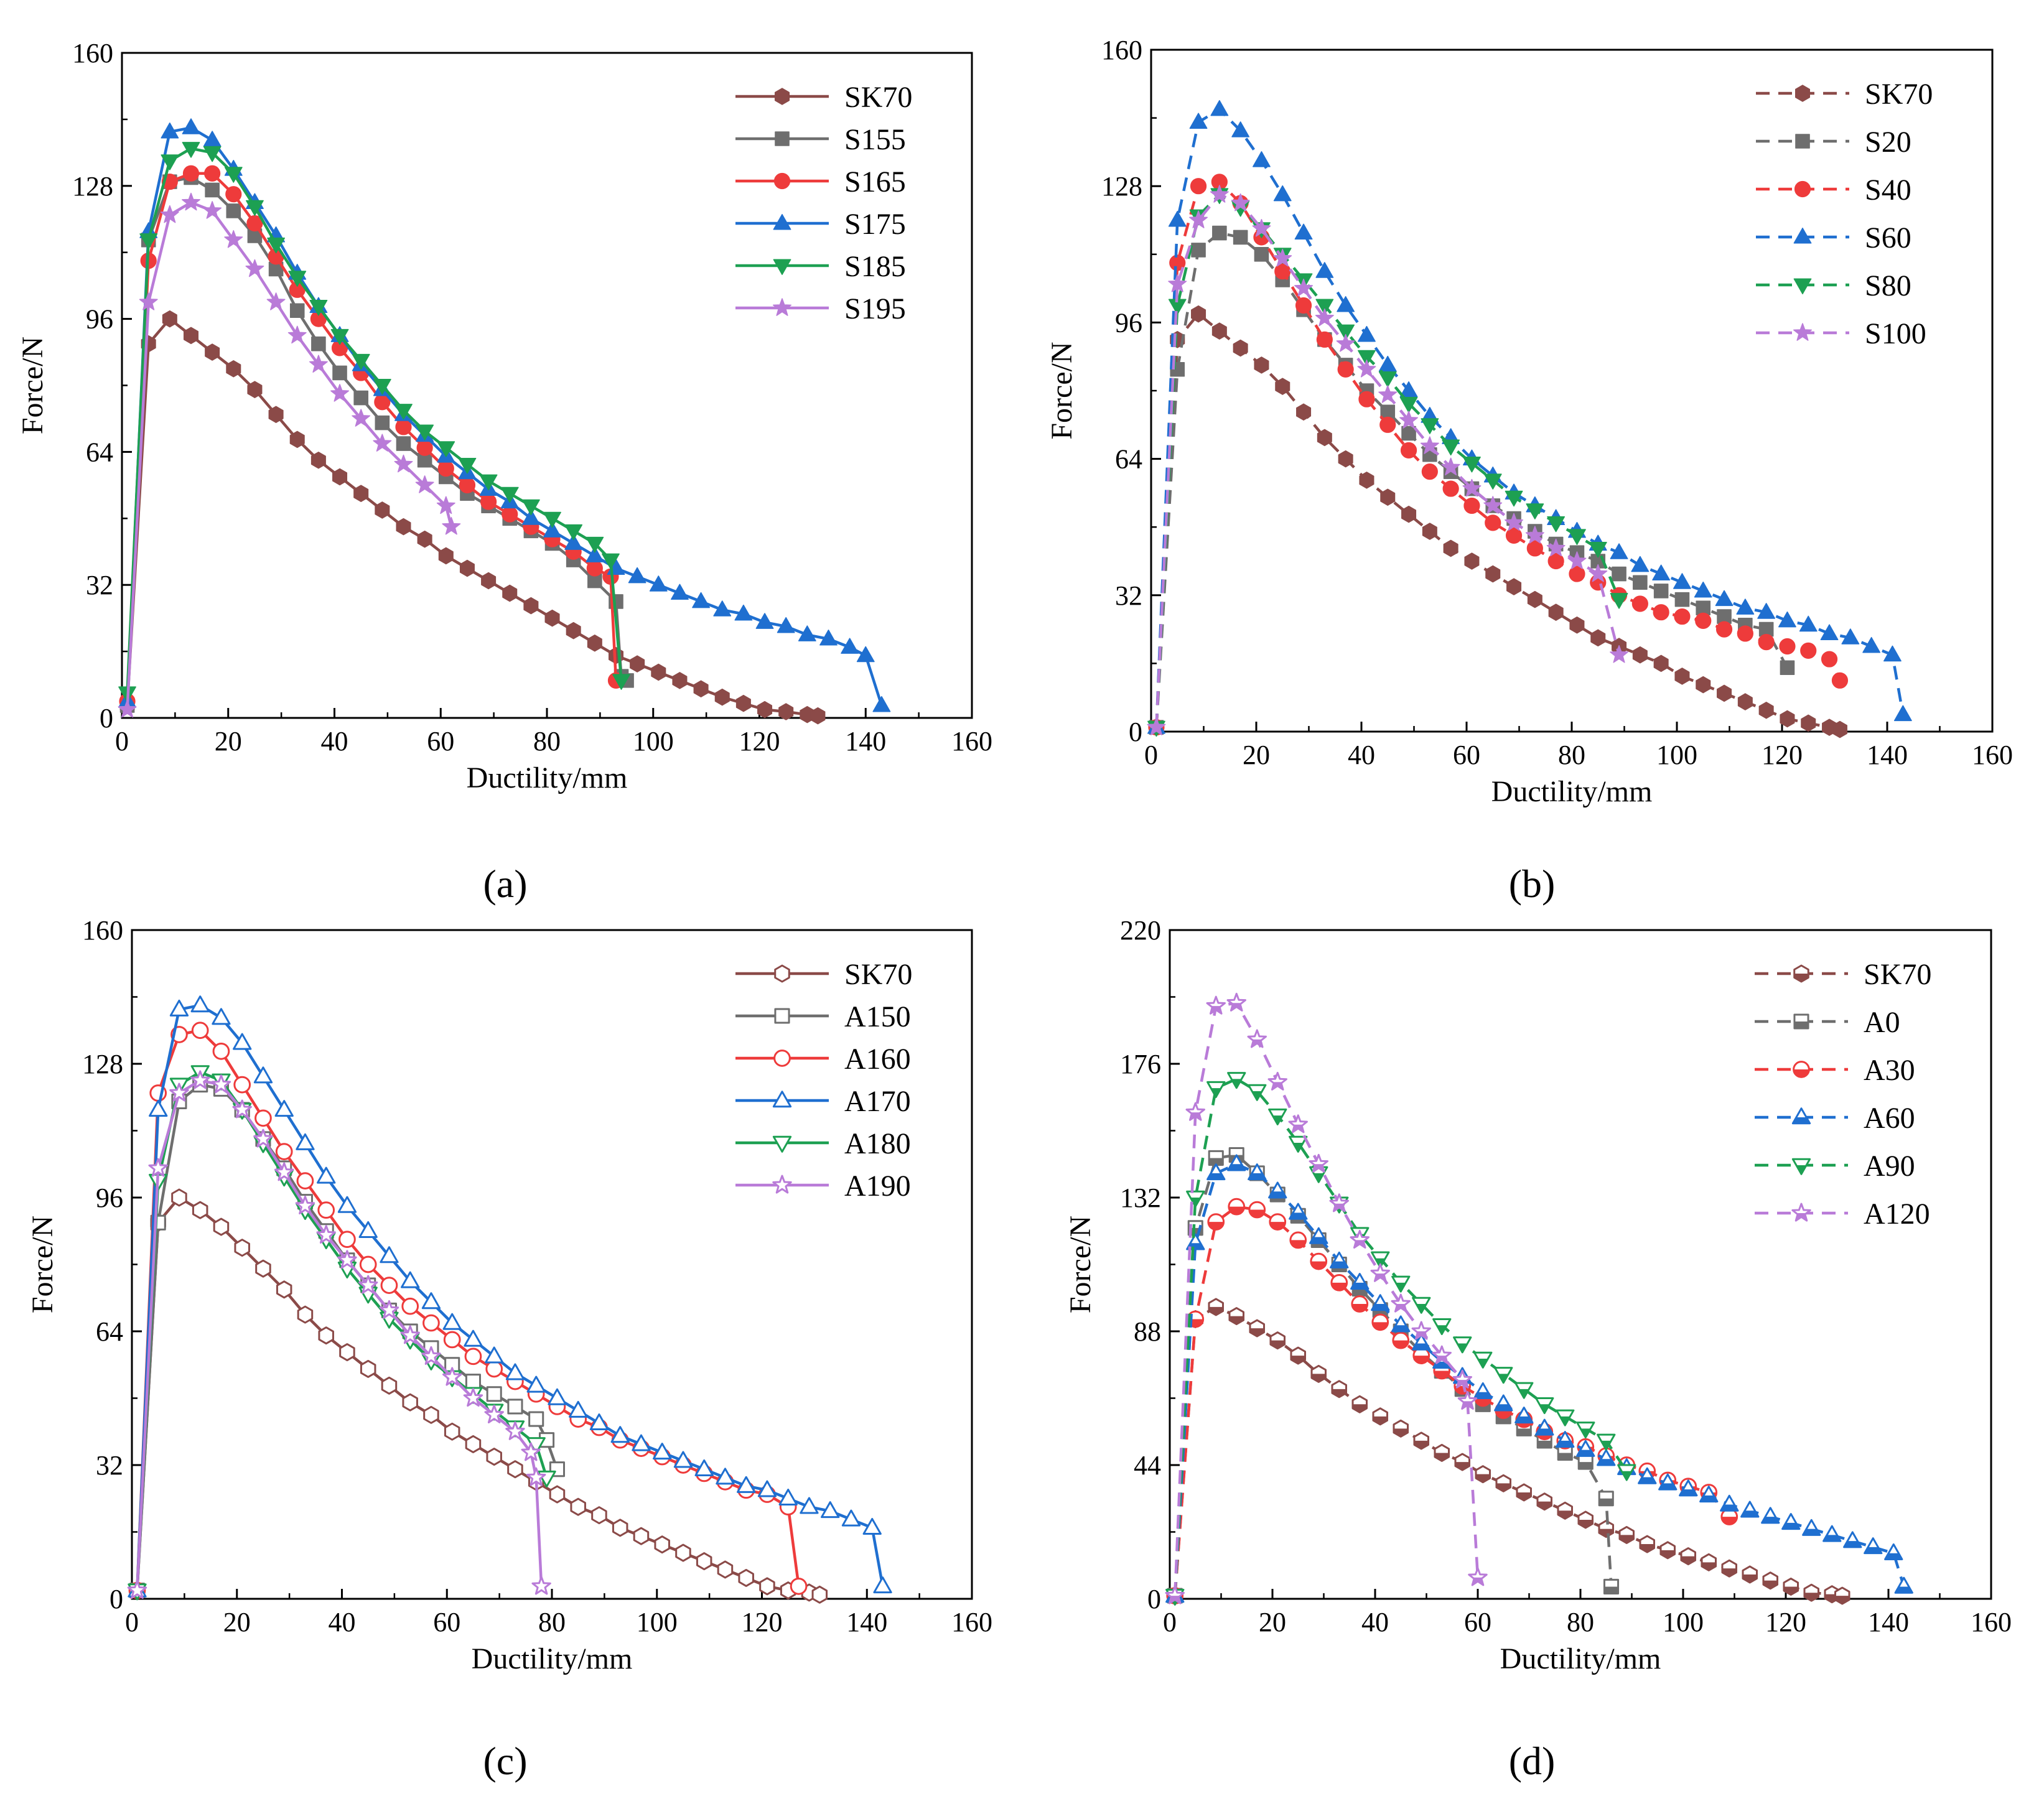 The width and height of the screenshot is (2044, 1801). I want to click on y-tick-label: 128, so click(102, 1064).